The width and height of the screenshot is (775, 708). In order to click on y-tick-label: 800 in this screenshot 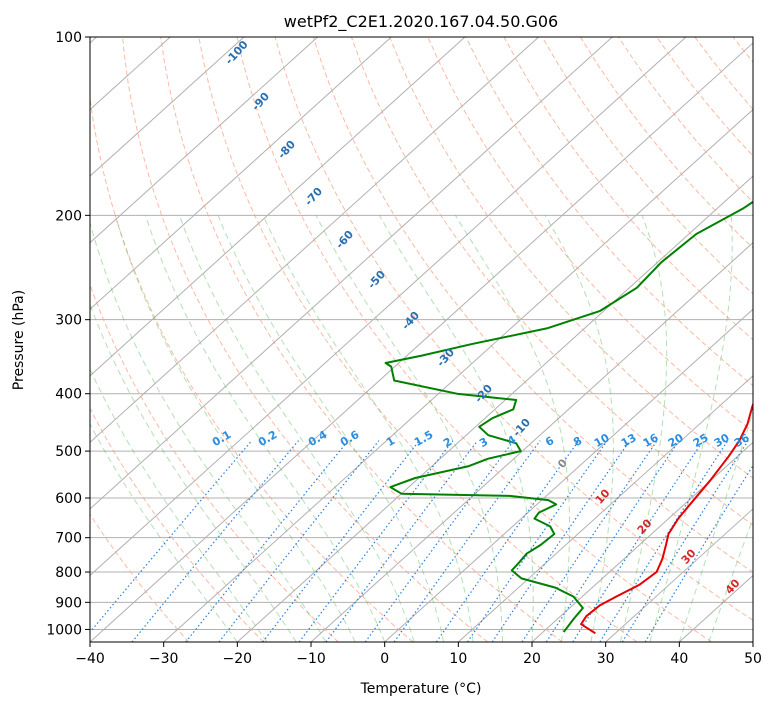, I will do `click(68, 573)`.